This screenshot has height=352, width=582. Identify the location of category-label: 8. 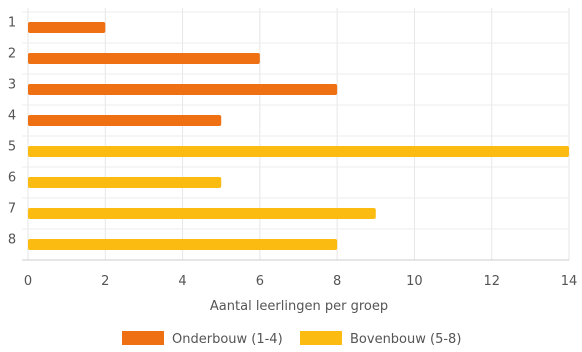
(12, 240).